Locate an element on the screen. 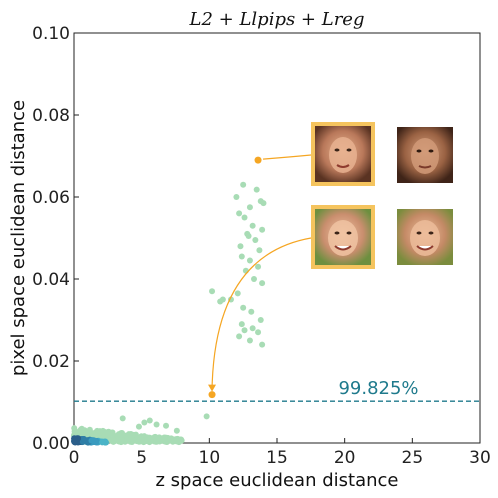 This screenshot has height=498, width=498. face-image-1b is located at coordinates (425, 155).